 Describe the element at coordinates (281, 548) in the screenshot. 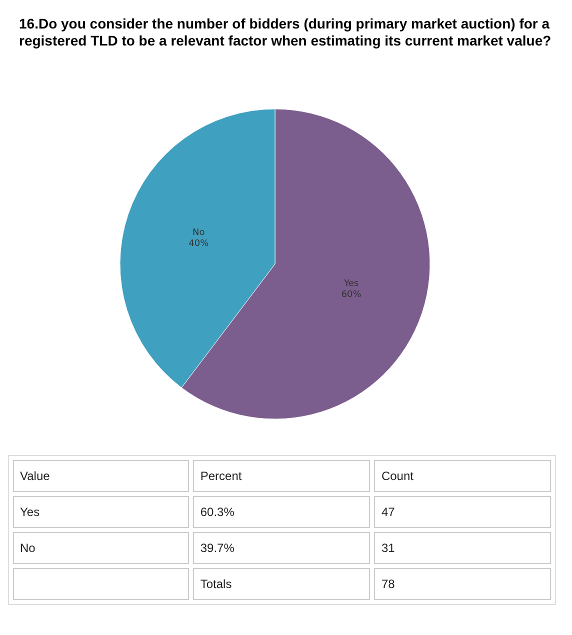

I see `text: 39.7%` at that location.